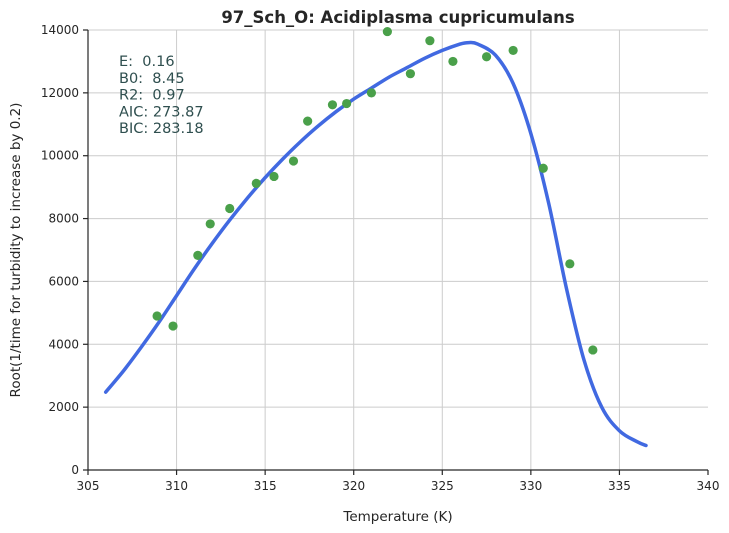 The image size is (729, 533). I want to click on stat-line-0: E: 0.16, so click(147, 62).